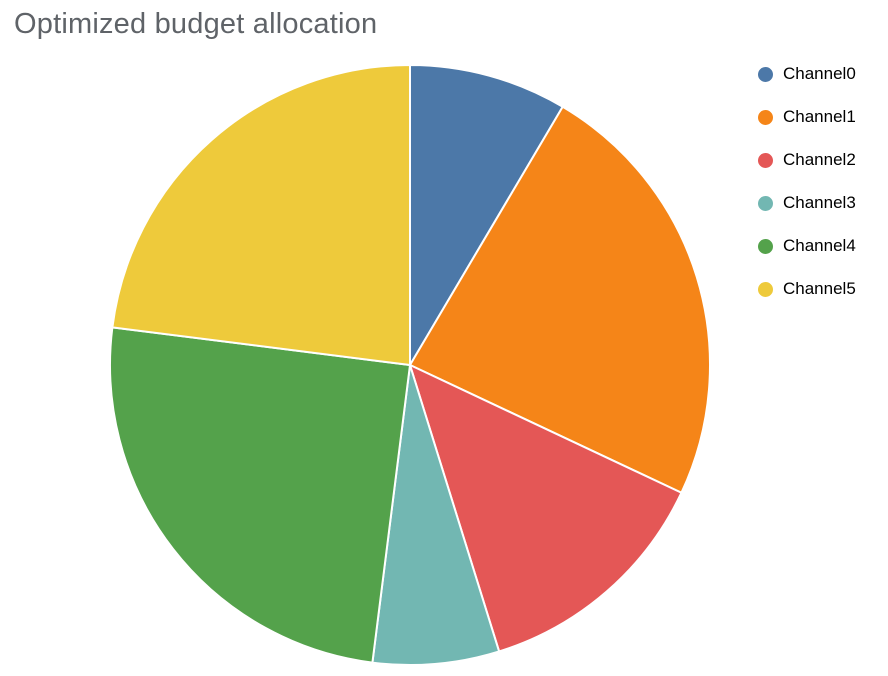 The width and height of the screenshot is (888, 676). Describe the element at coordinates (196, 24) in the screenshot. I see `chart-title: Optimized budget allocation` at that location.